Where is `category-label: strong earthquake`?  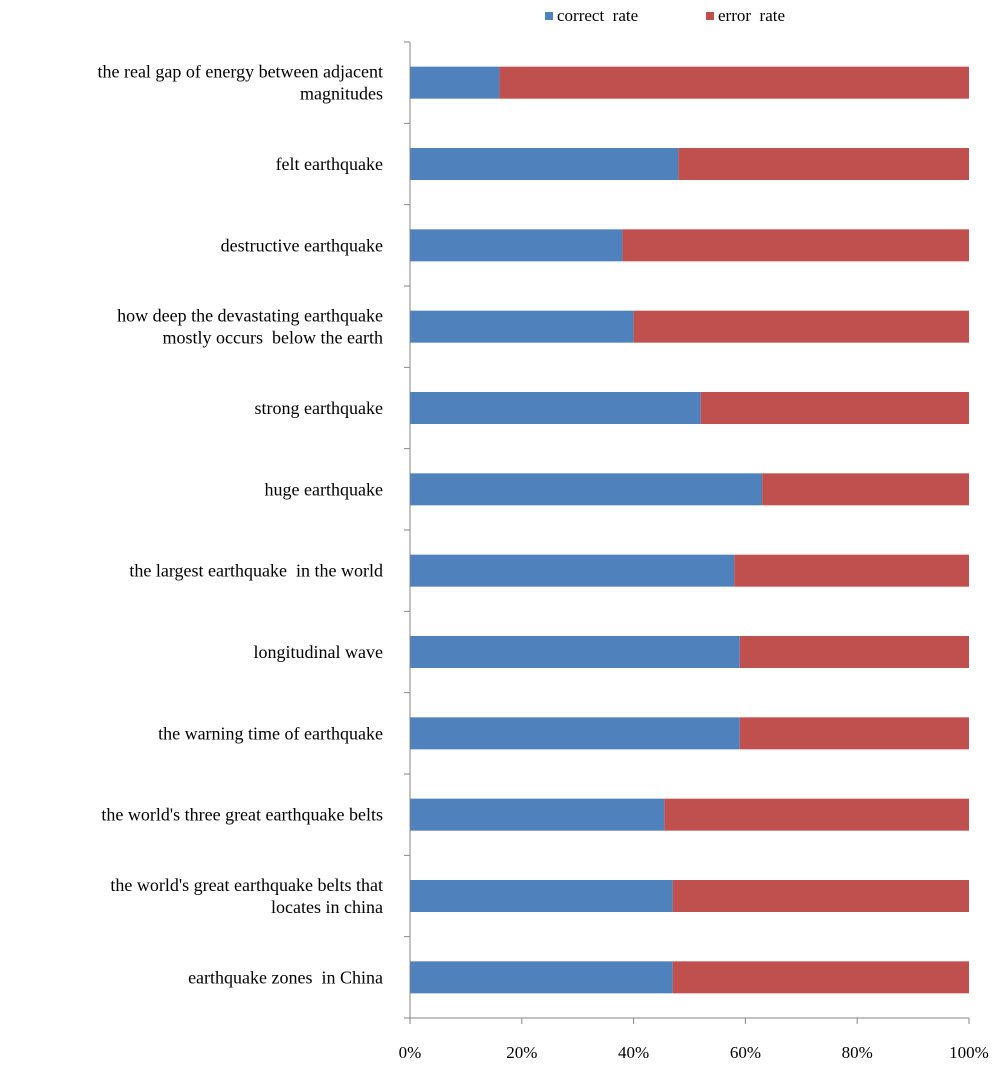 category-label: strong earthquake is located at coordinates (319, 408).